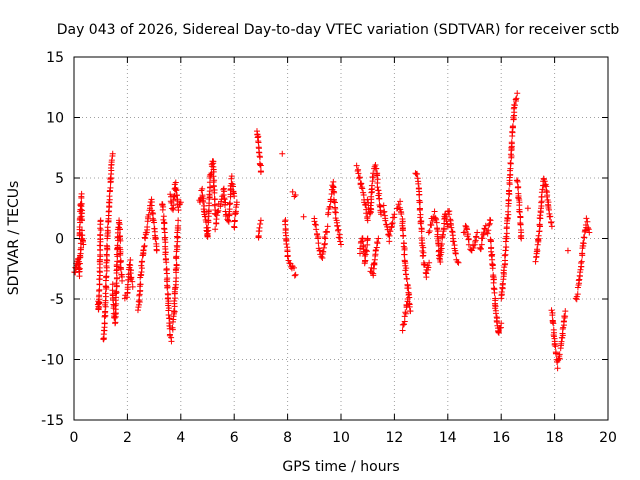 Image resolution: width=640 pixels, height=480 pixels. What do you see at coordinates (340, 467) in the screenshot?
I see `x-axis-label: GPS time / hours` at bounding box center [340, 467].